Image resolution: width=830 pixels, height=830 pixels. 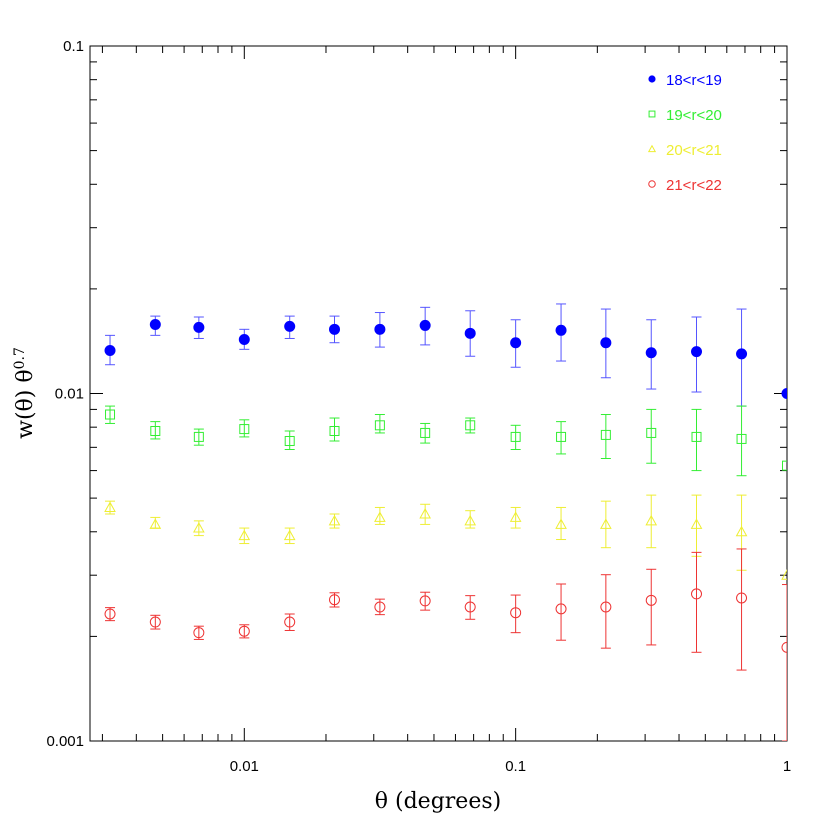 What do you see at coordinates (65, 741) in the screenshot?
I see `y-tick-label: 0.001` at bounding box center [65, 741].